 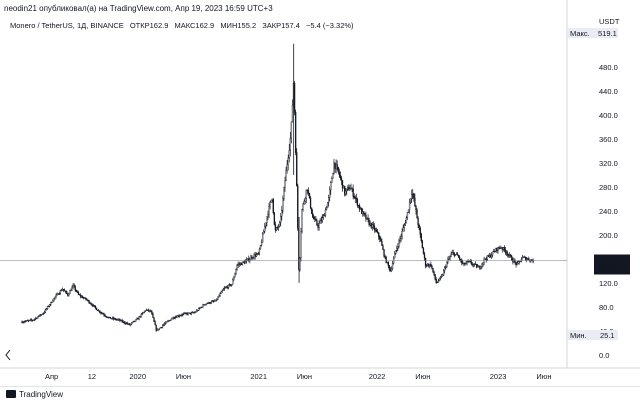 I want to click on price-tick-label: 360.0, so click(x=608, y=139).